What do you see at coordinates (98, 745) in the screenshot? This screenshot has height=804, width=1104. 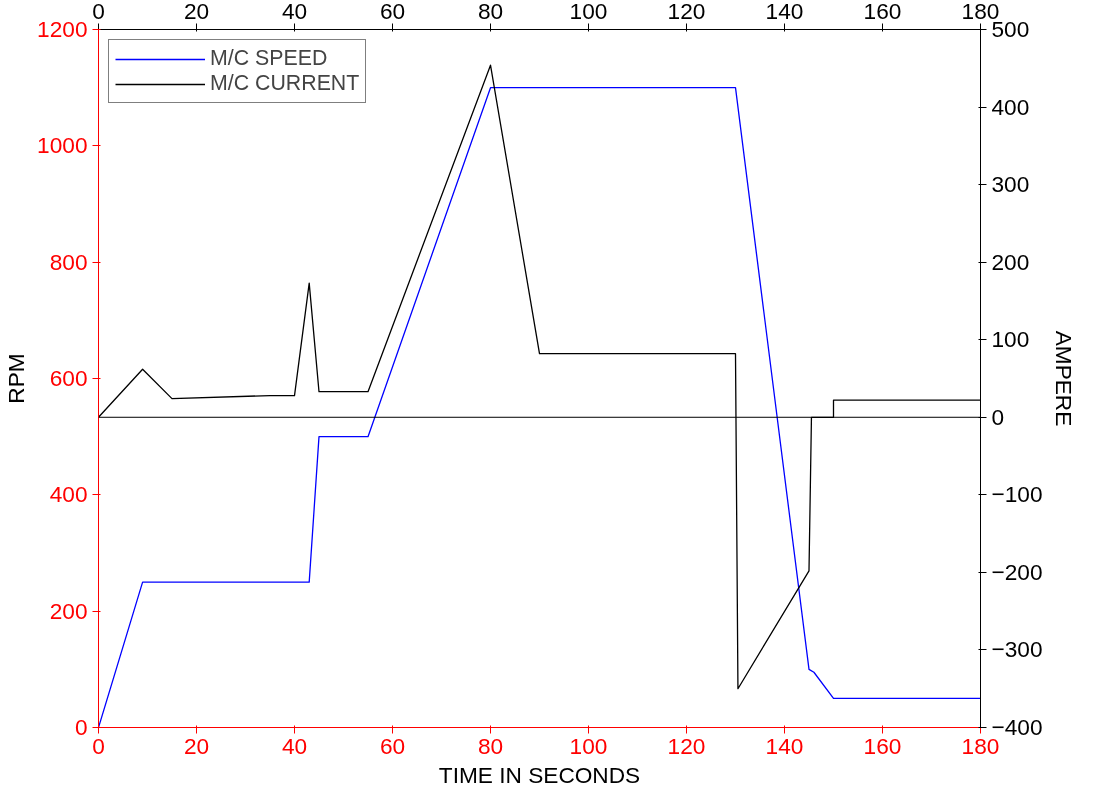 I see `x-tick-label: 0` at bounding box center [98, 745].